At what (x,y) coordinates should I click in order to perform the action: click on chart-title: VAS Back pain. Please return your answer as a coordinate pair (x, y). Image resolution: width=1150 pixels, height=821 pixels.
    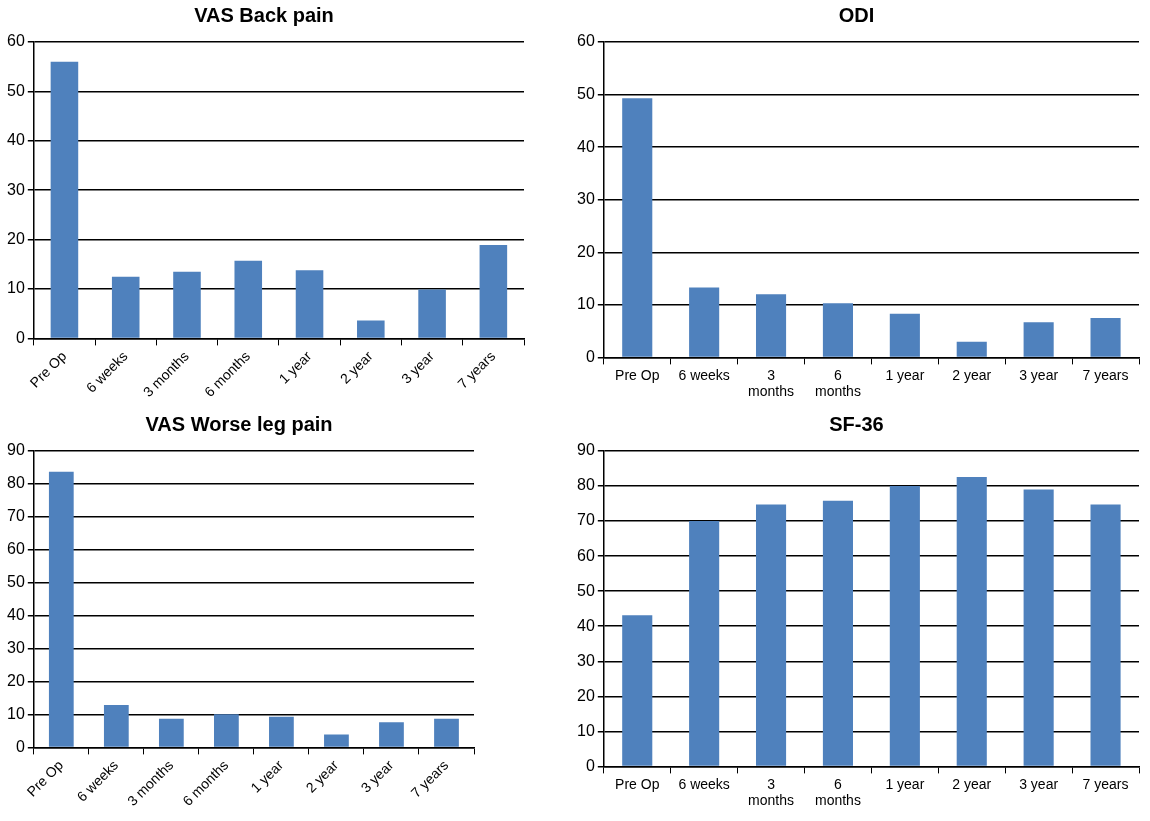
    Looking at the image, I should click on (264, 14).